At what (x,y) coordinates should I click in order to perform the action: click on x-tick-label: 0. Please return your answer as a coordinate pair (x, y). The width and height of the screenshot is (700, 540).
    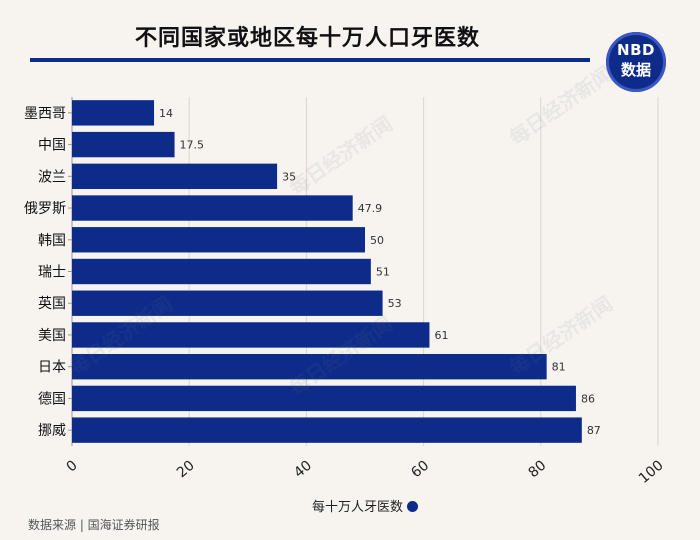
    Looking at the image, I should click on (72, 467).